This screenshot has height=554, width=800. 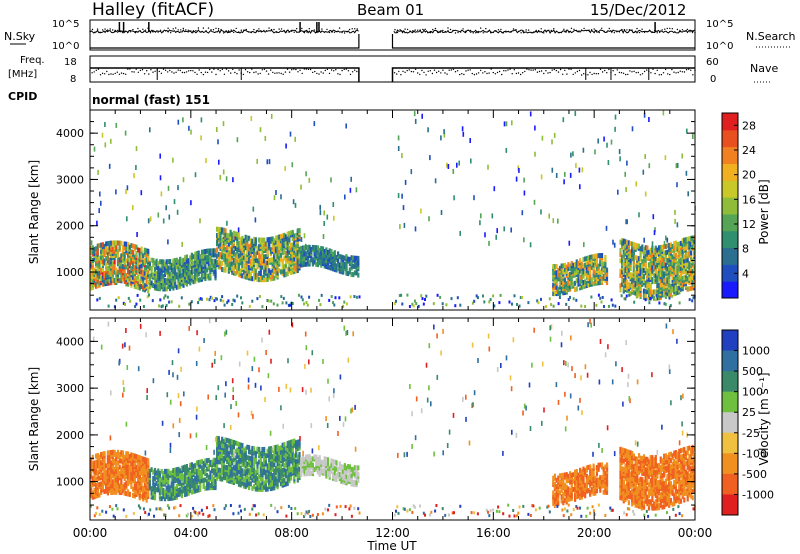 I want to click on nsky-trace, so click(x=392, y=31).